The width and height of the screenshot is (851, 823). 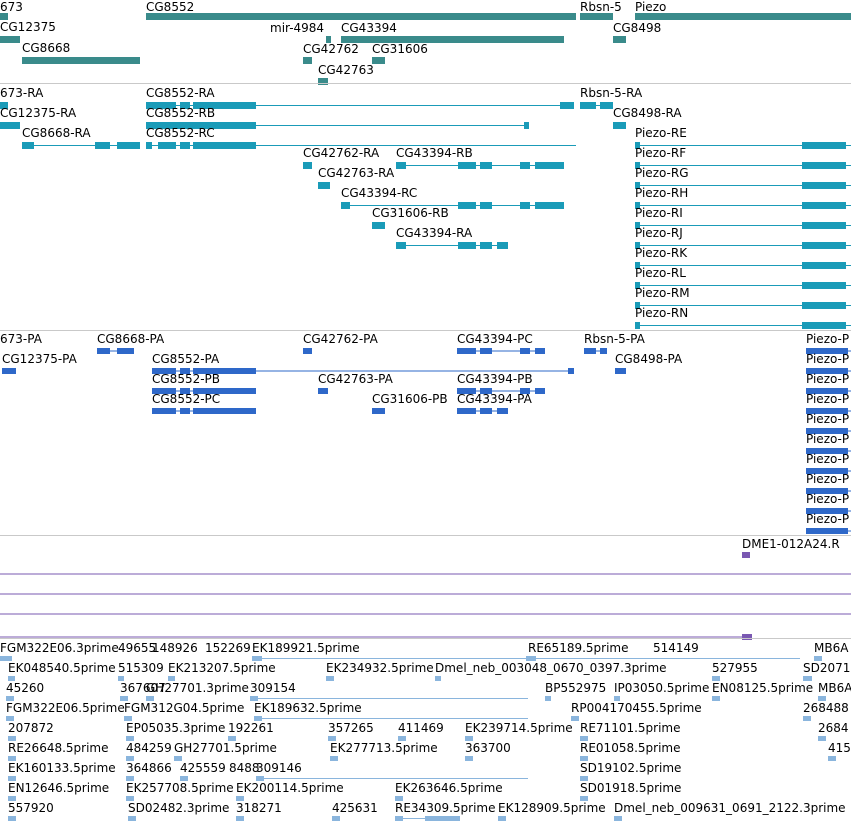 What do you see at coordinates (180, 788) in the screenshot?
I see `est-feature-label: EK257708.5prime` at bounding box center [180, 788].